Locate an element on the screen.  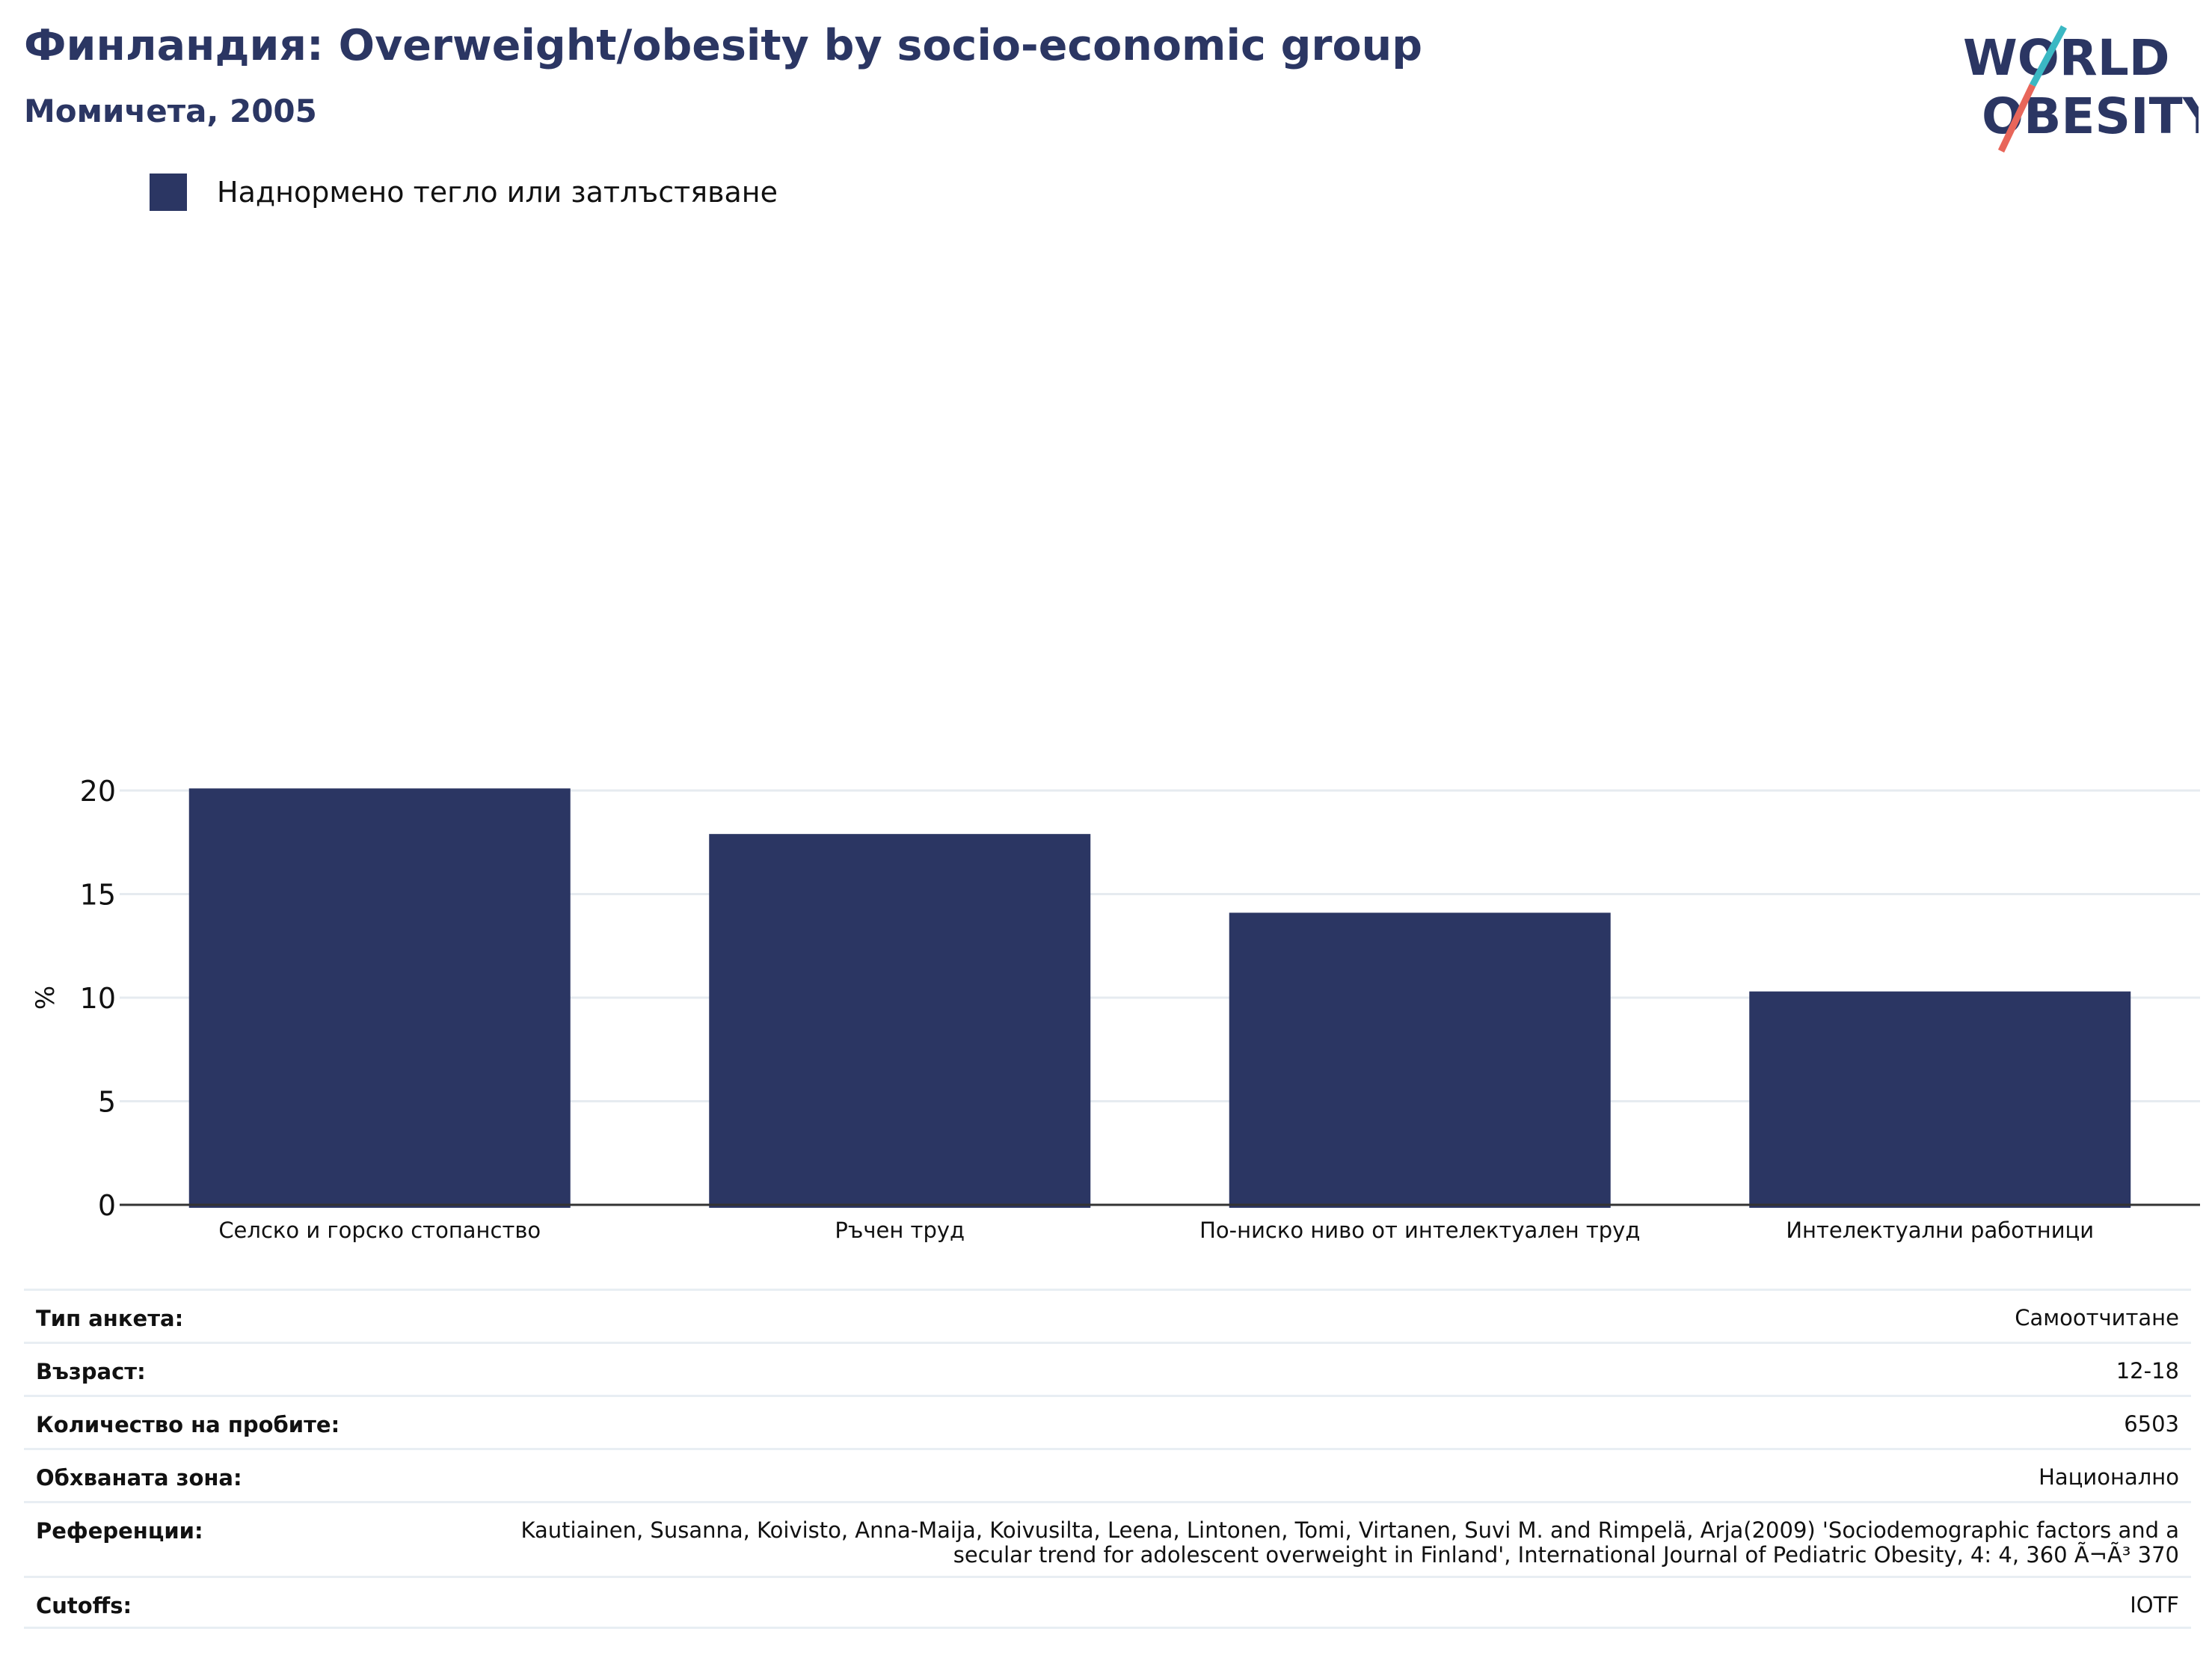
y-tick-label: 10 is located at coordinates (98, 998).